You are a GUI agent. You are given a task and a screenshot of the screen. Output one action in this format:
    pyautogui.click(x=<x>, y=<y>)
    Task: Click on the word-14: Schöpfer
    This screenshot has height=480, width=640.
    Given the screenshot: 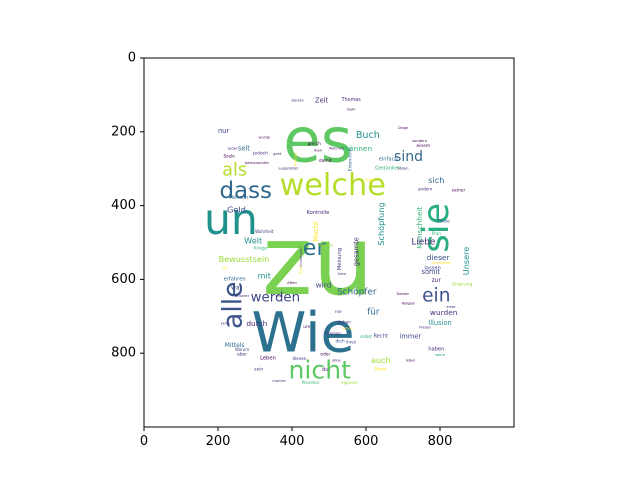 What is the action you would take?
    pyautogui.click(x=357, y=292)
    